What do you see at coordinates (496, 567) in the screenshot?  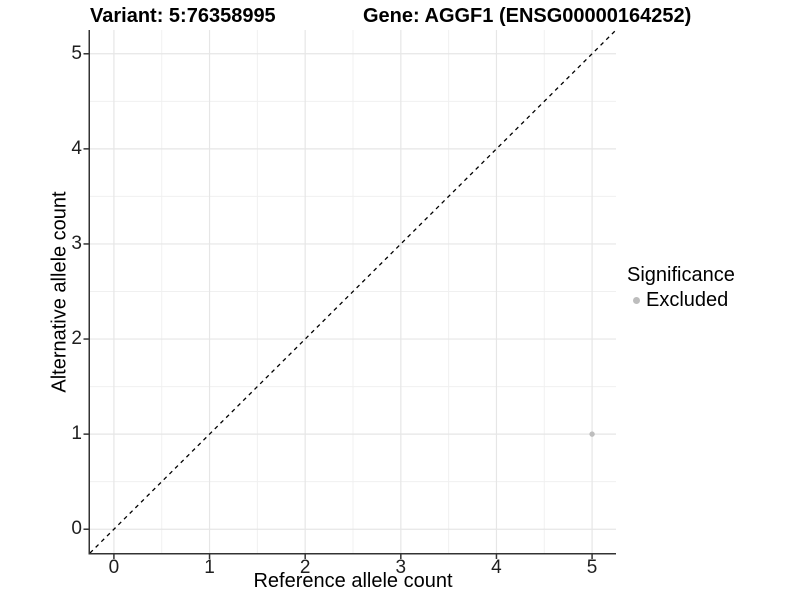 I see `x-tick-label: 4` at bounding box center [496, 567].